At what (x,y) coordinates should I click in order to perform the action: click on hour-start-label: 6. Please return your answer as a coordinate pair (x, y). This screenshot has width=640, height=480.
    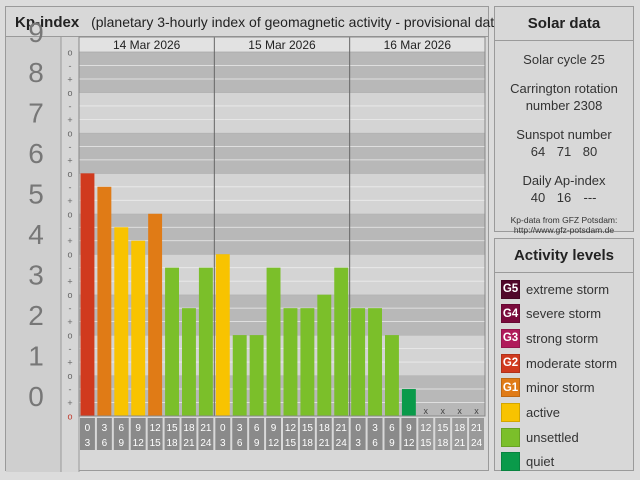
    Looking at the image, I should click on (122, 428).